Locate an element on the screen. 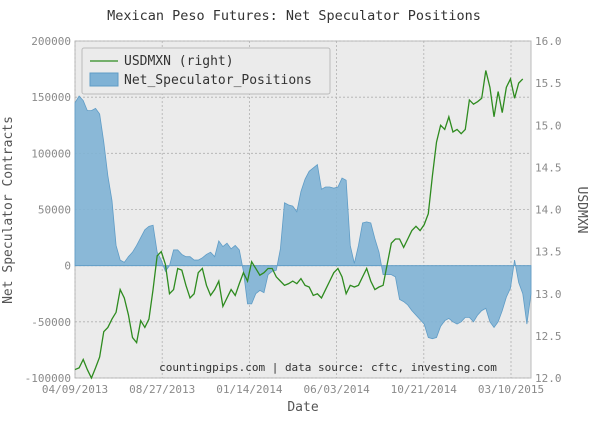 The width and height of the screenshot is (589, 421). y-tick-left-0: 200000 is located at coordinates (51, 41).